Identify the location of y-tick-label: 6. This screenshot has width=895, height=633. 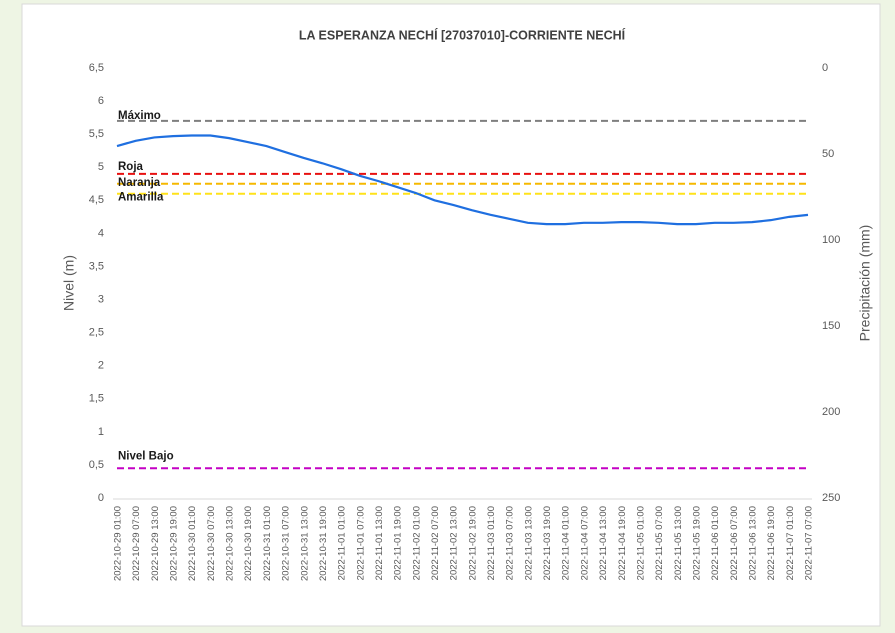
(101, 101).